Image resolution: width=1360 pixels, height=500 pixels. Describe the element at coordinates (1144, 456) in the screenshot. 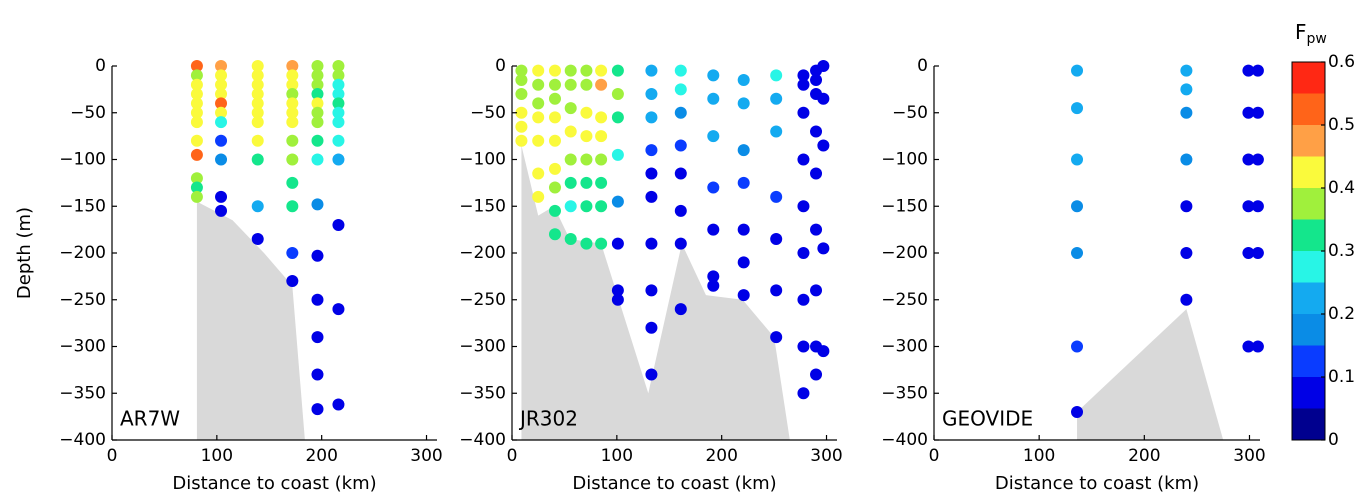

I see `x-tick-label: 200` at that location.